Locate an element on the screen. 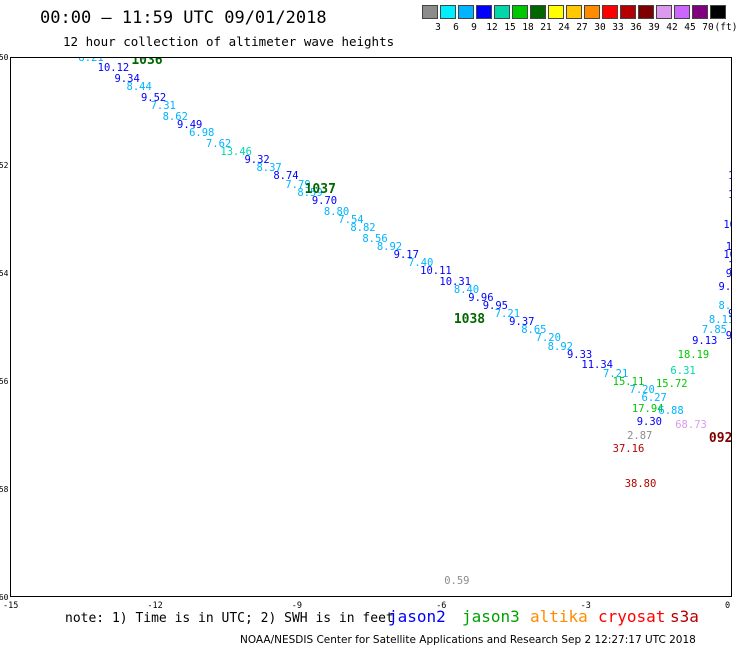 The width and height of the screenshot is (740, 650). map-title: 00:00 — 11:59 UTC 09/01/2018 is located at coordinates (183, 18).